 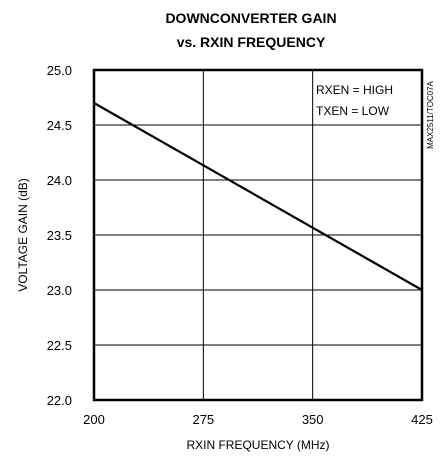 What do you see at coordinates (251, 42) in the screenshot?
I see `chart-title-line2: vs. RXIN FREQUENCY` at bounding box center [251, 42].